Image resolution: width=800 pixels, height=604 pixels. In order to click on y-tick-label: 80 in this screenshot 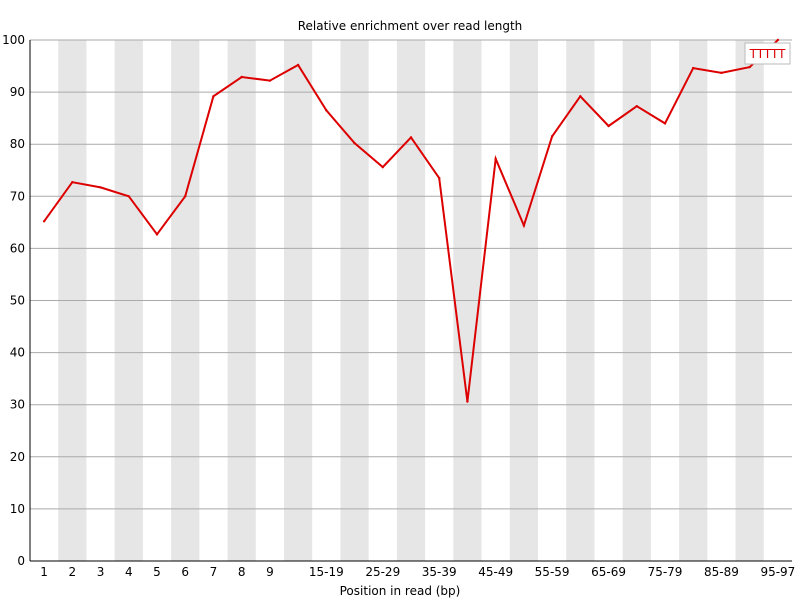, I will do `click(17, 144)`.